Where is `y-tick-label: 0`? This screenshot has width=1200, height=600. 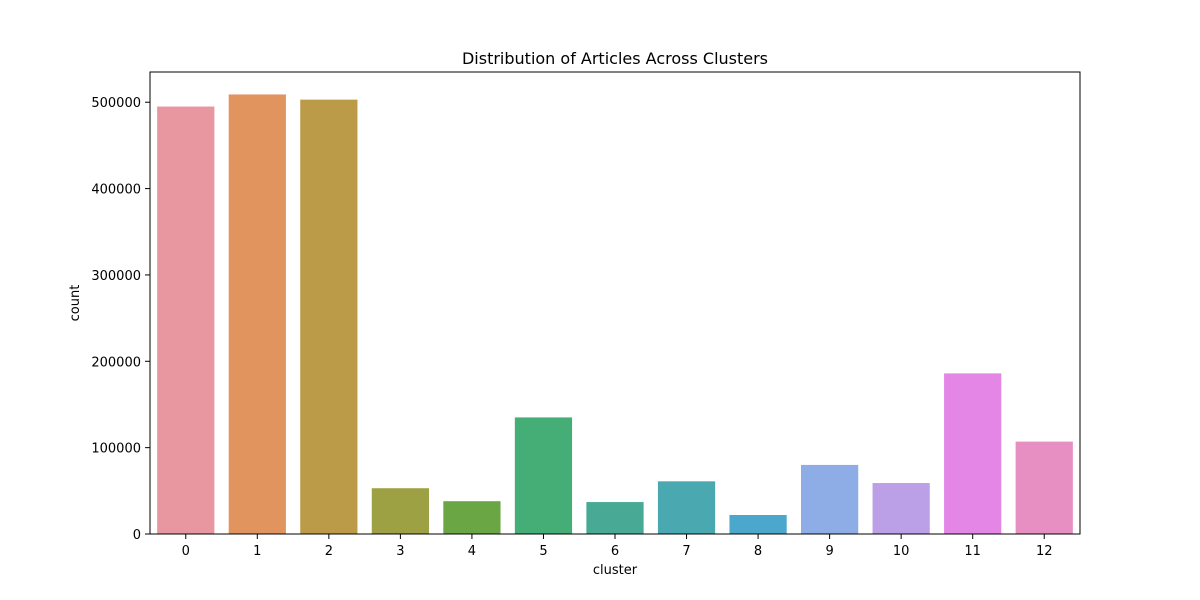 y-tick-label: 0 is located at coordinates (137, 535).